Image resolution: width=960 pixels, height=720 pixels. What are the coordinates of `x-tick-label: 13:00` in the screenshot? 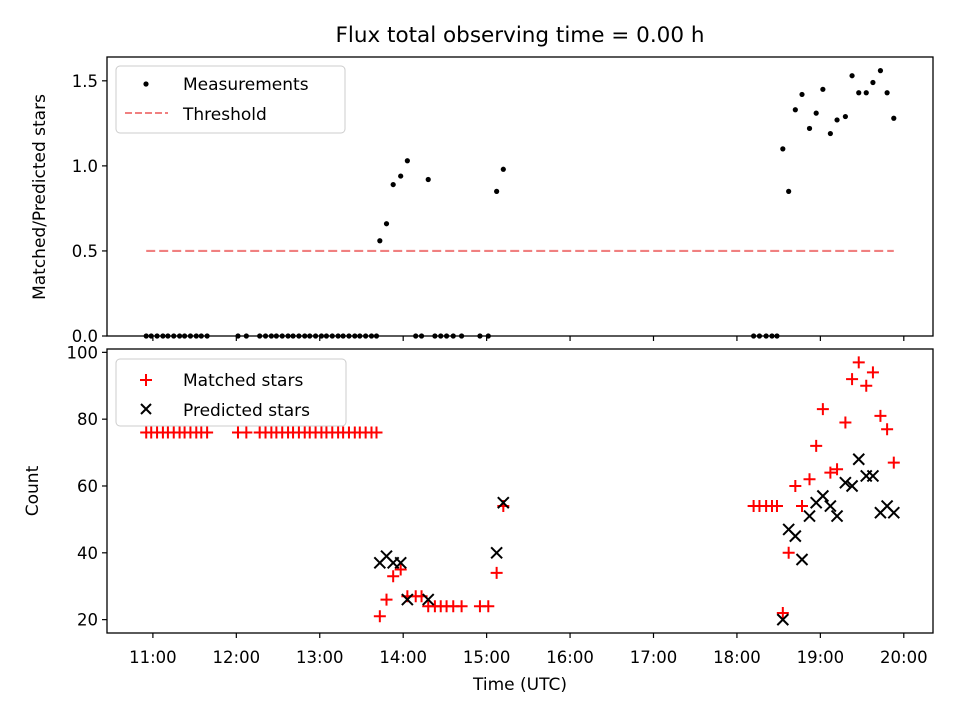 It's located at (320, 657).